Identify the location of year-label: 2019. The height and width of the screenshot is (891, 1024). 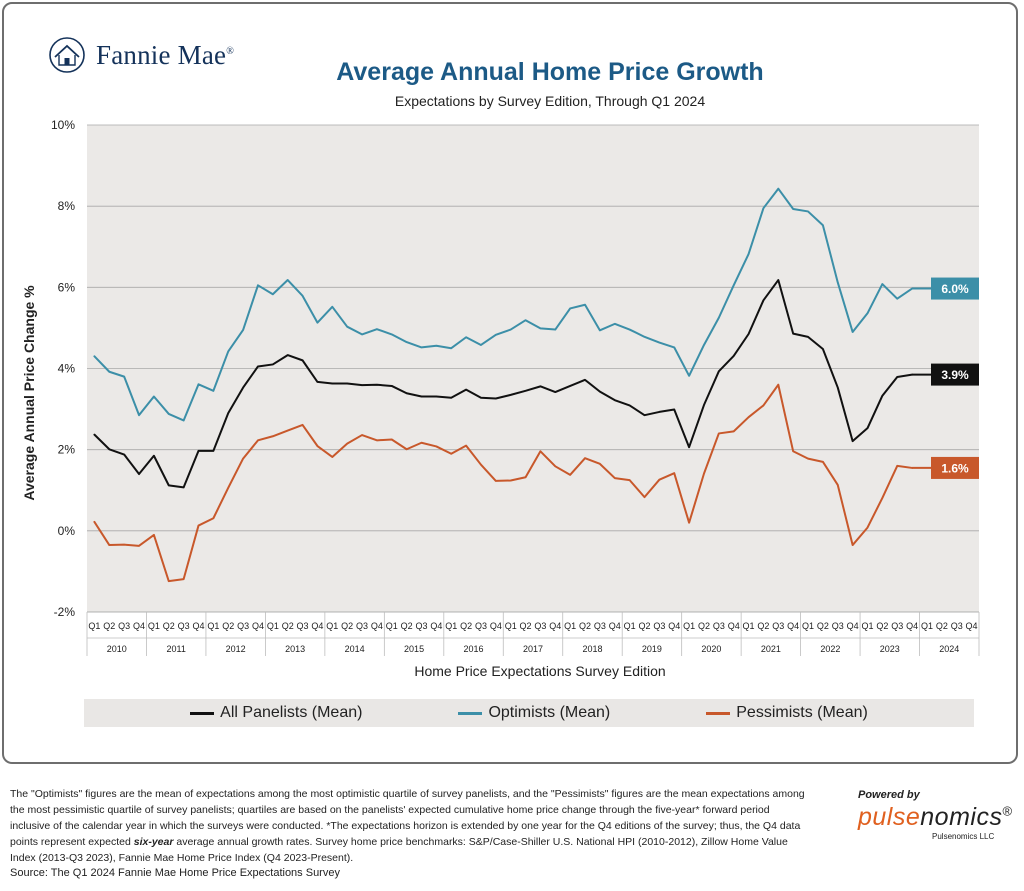
(652, 649).